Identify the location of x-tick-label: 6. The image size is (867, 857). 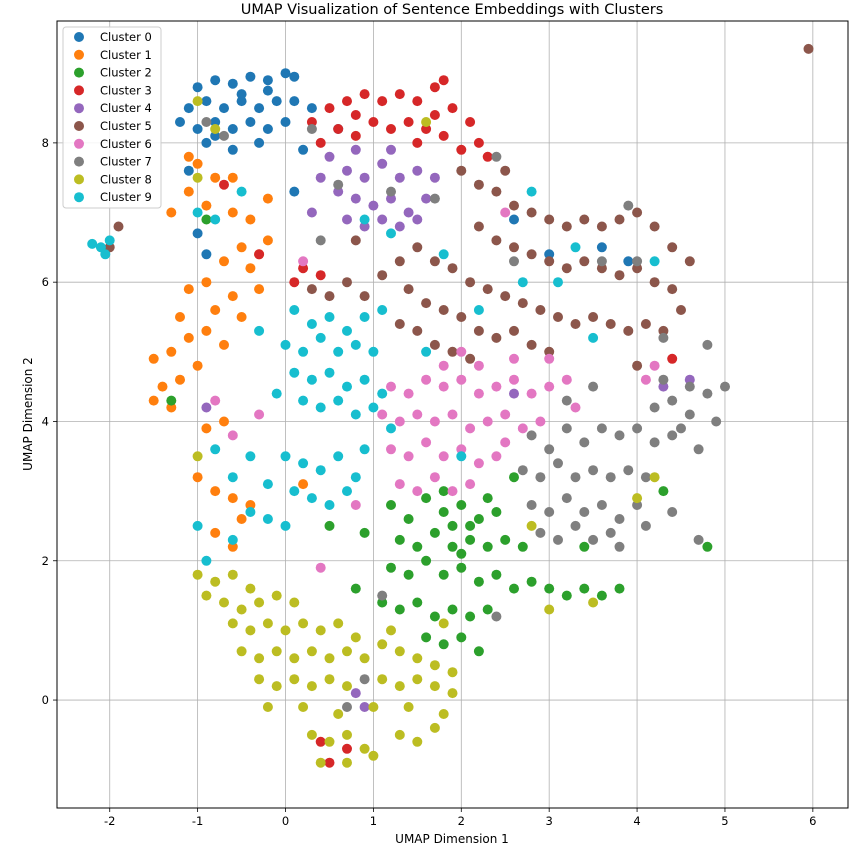
(812, 821).